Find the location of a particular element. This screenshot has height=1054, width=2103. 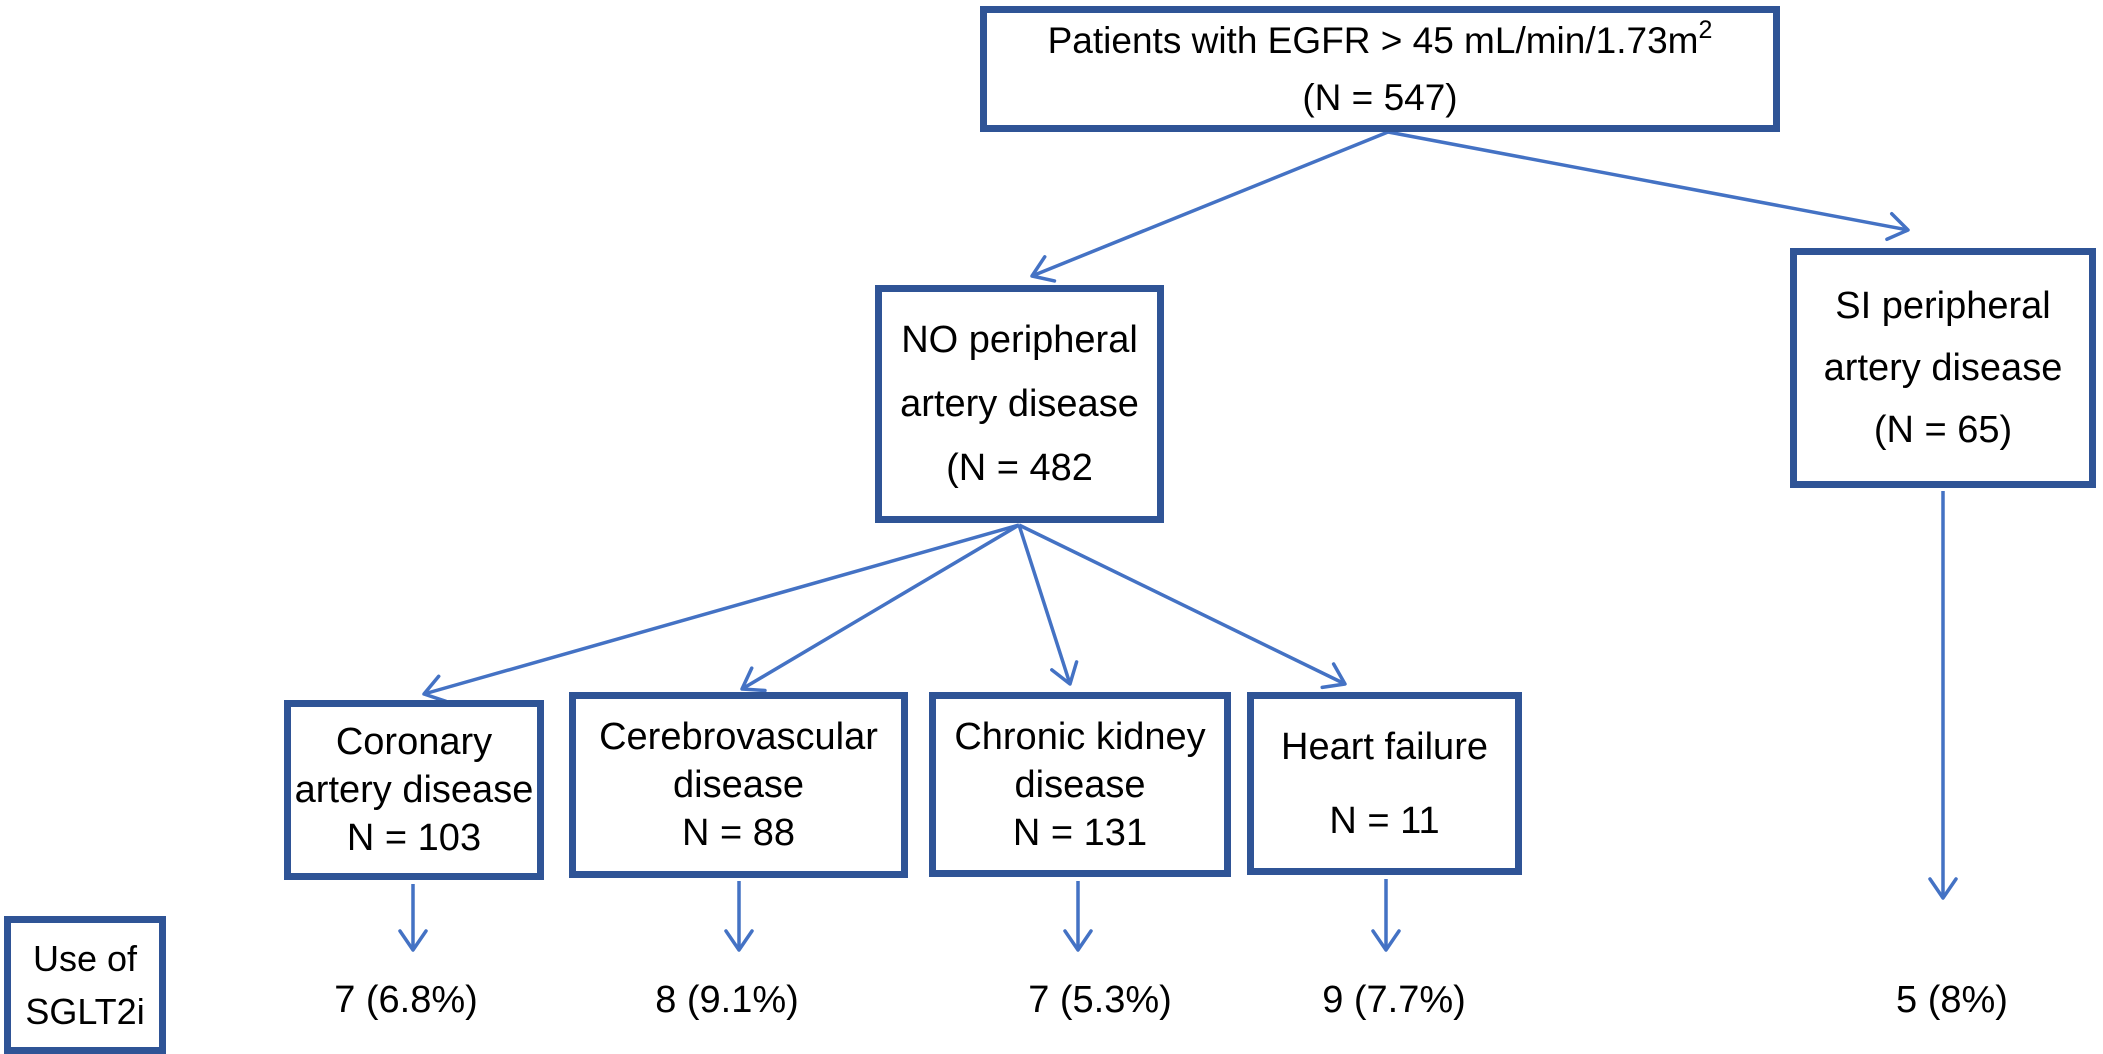

cvd-n: N = 88 is located at coordinates (738, 833).